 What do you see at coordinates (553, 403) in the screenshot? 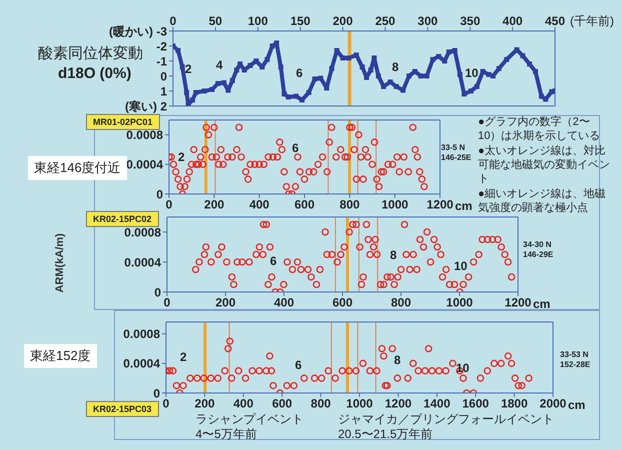
I see `x-tick-label: 2000` at bounding box center [553, 403].